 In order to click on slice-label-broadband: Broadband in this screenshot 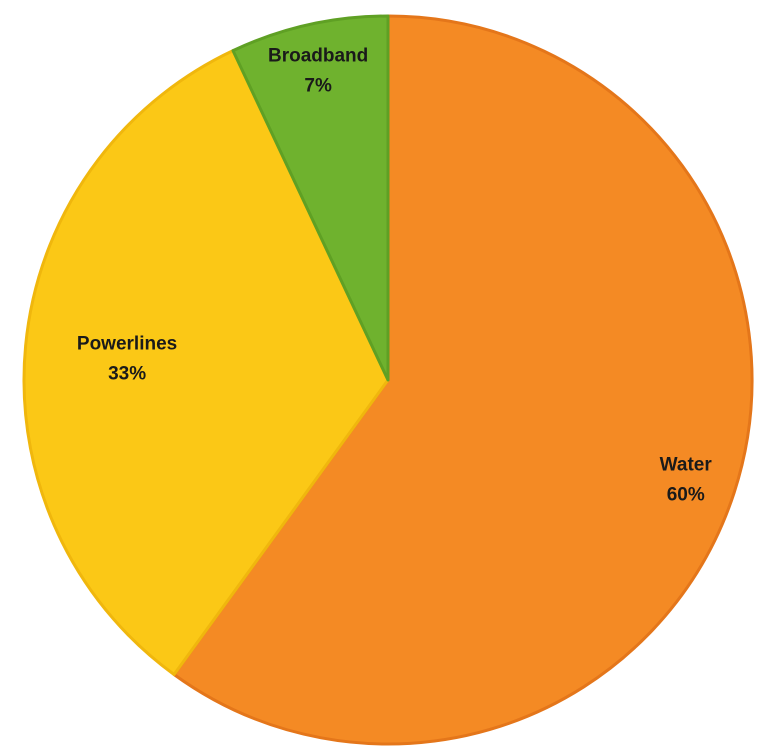, I will do `click(318, 55)`.